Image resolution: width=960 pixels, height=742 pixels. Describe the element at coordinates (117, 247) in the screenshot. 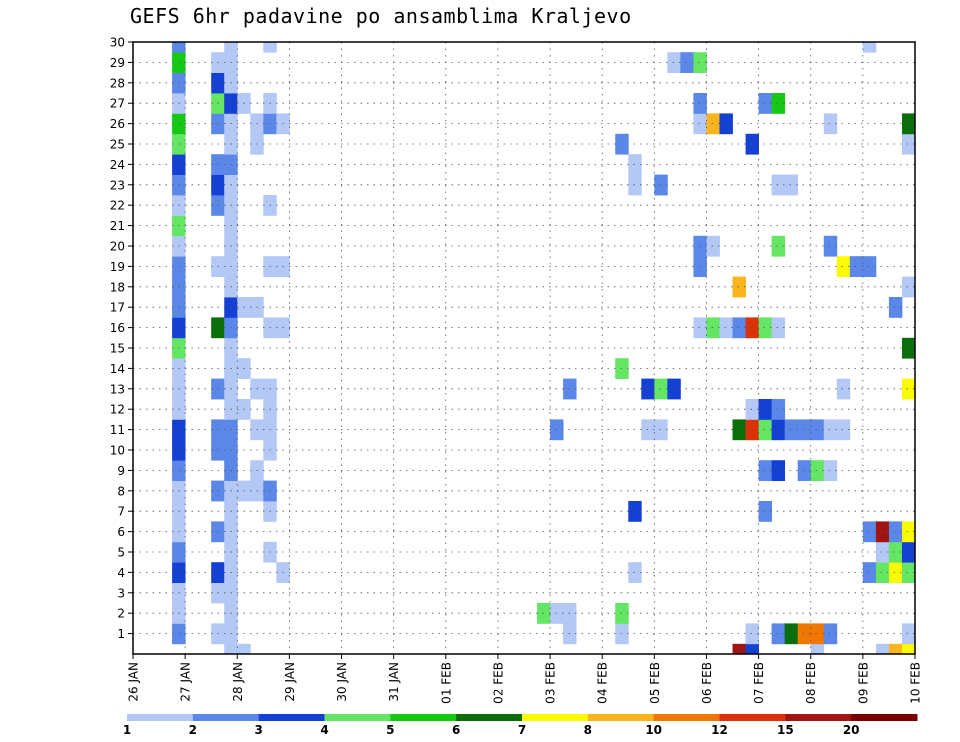

I see `y-tick-label: 20` at that location.